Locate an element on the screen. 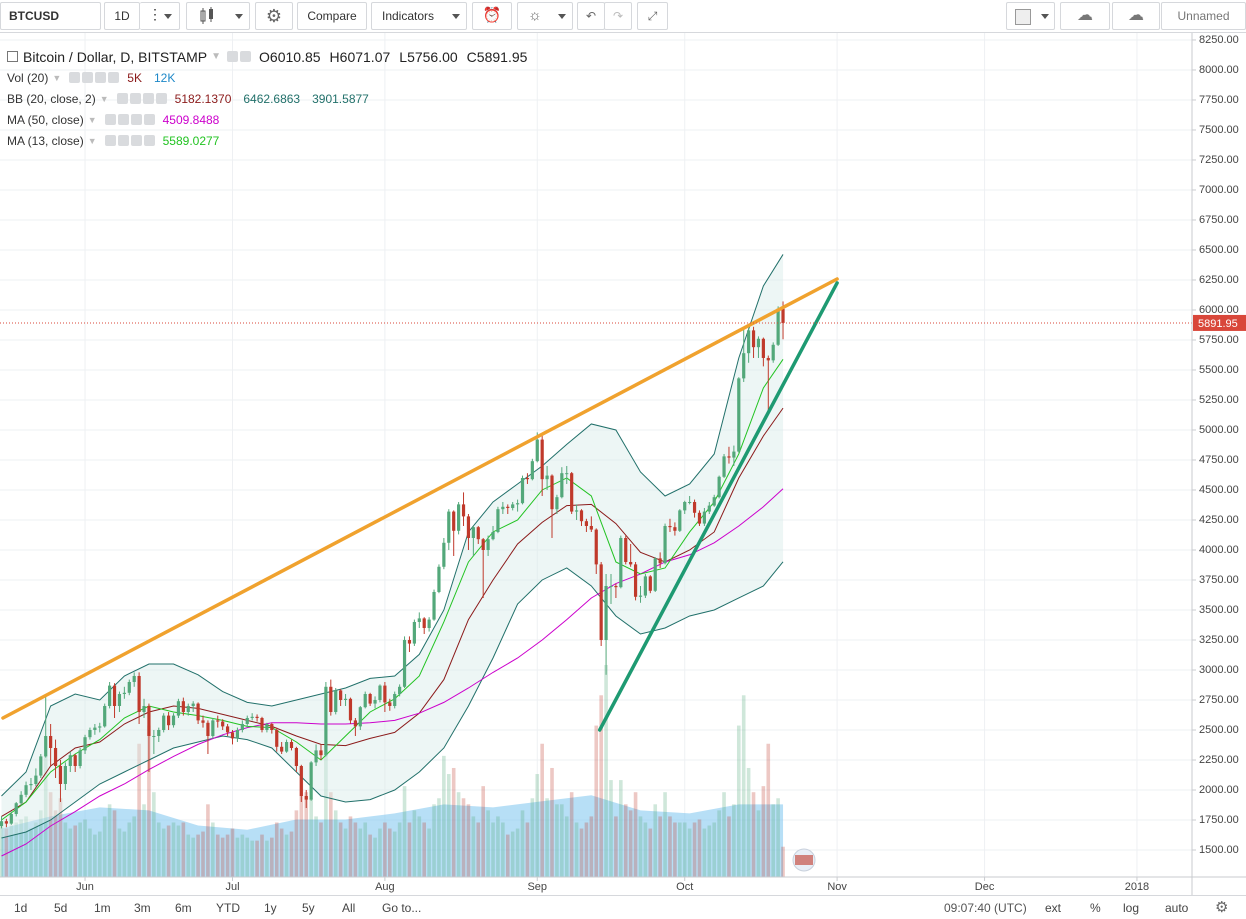 This screenshot has width=1246, height=919. indicator-name: BB (20, close, 2) is located at coordinates (51, 98).